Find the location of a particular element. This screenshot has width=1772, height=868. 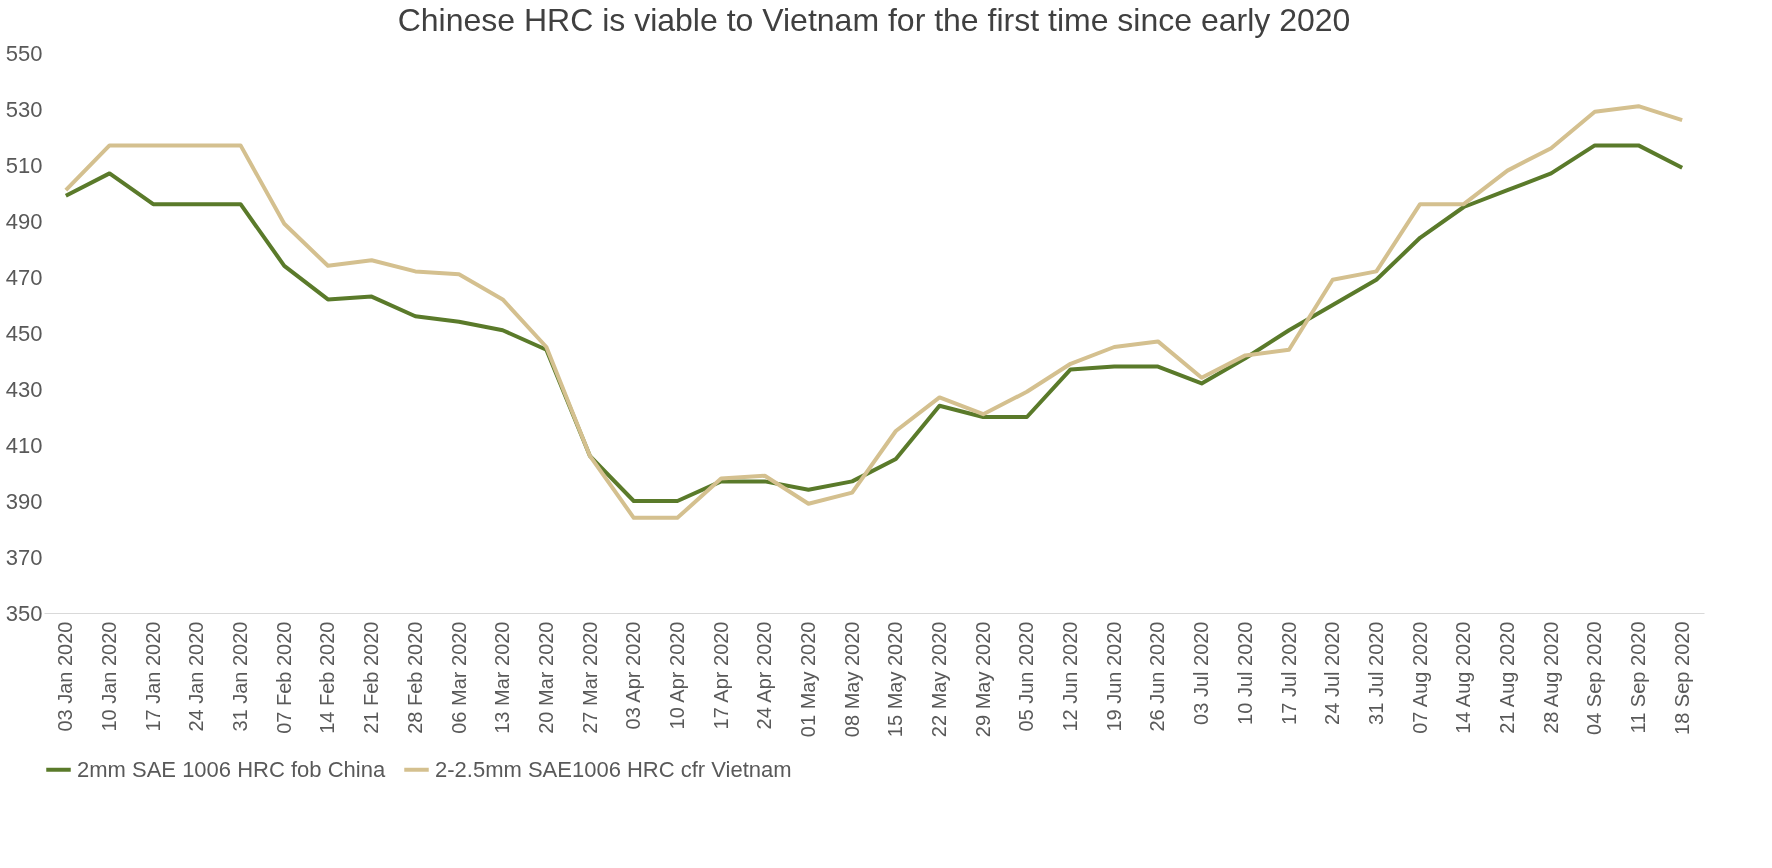

x-tick-label: 29 May 2020 is located at coordinates (982, 679).